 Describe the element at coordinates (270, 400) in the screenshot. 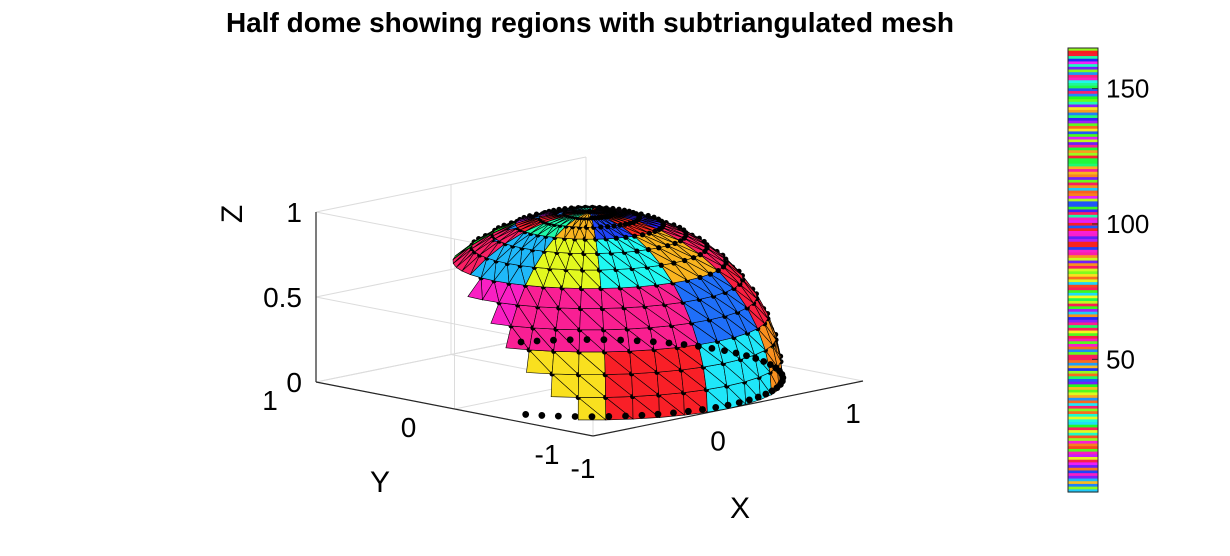

I see `y-tick-label: 1` at that location.